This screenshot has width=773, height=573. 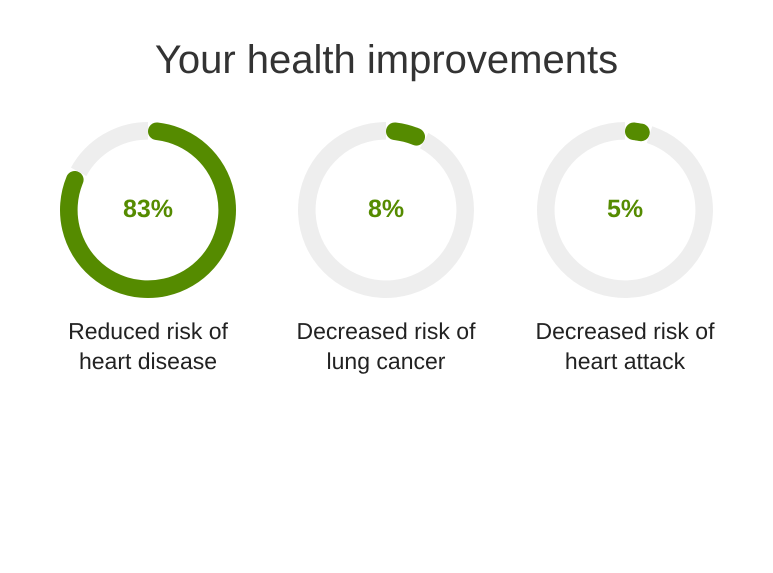 I want to click on text: Your health improvements, so click(x=387, y=60).